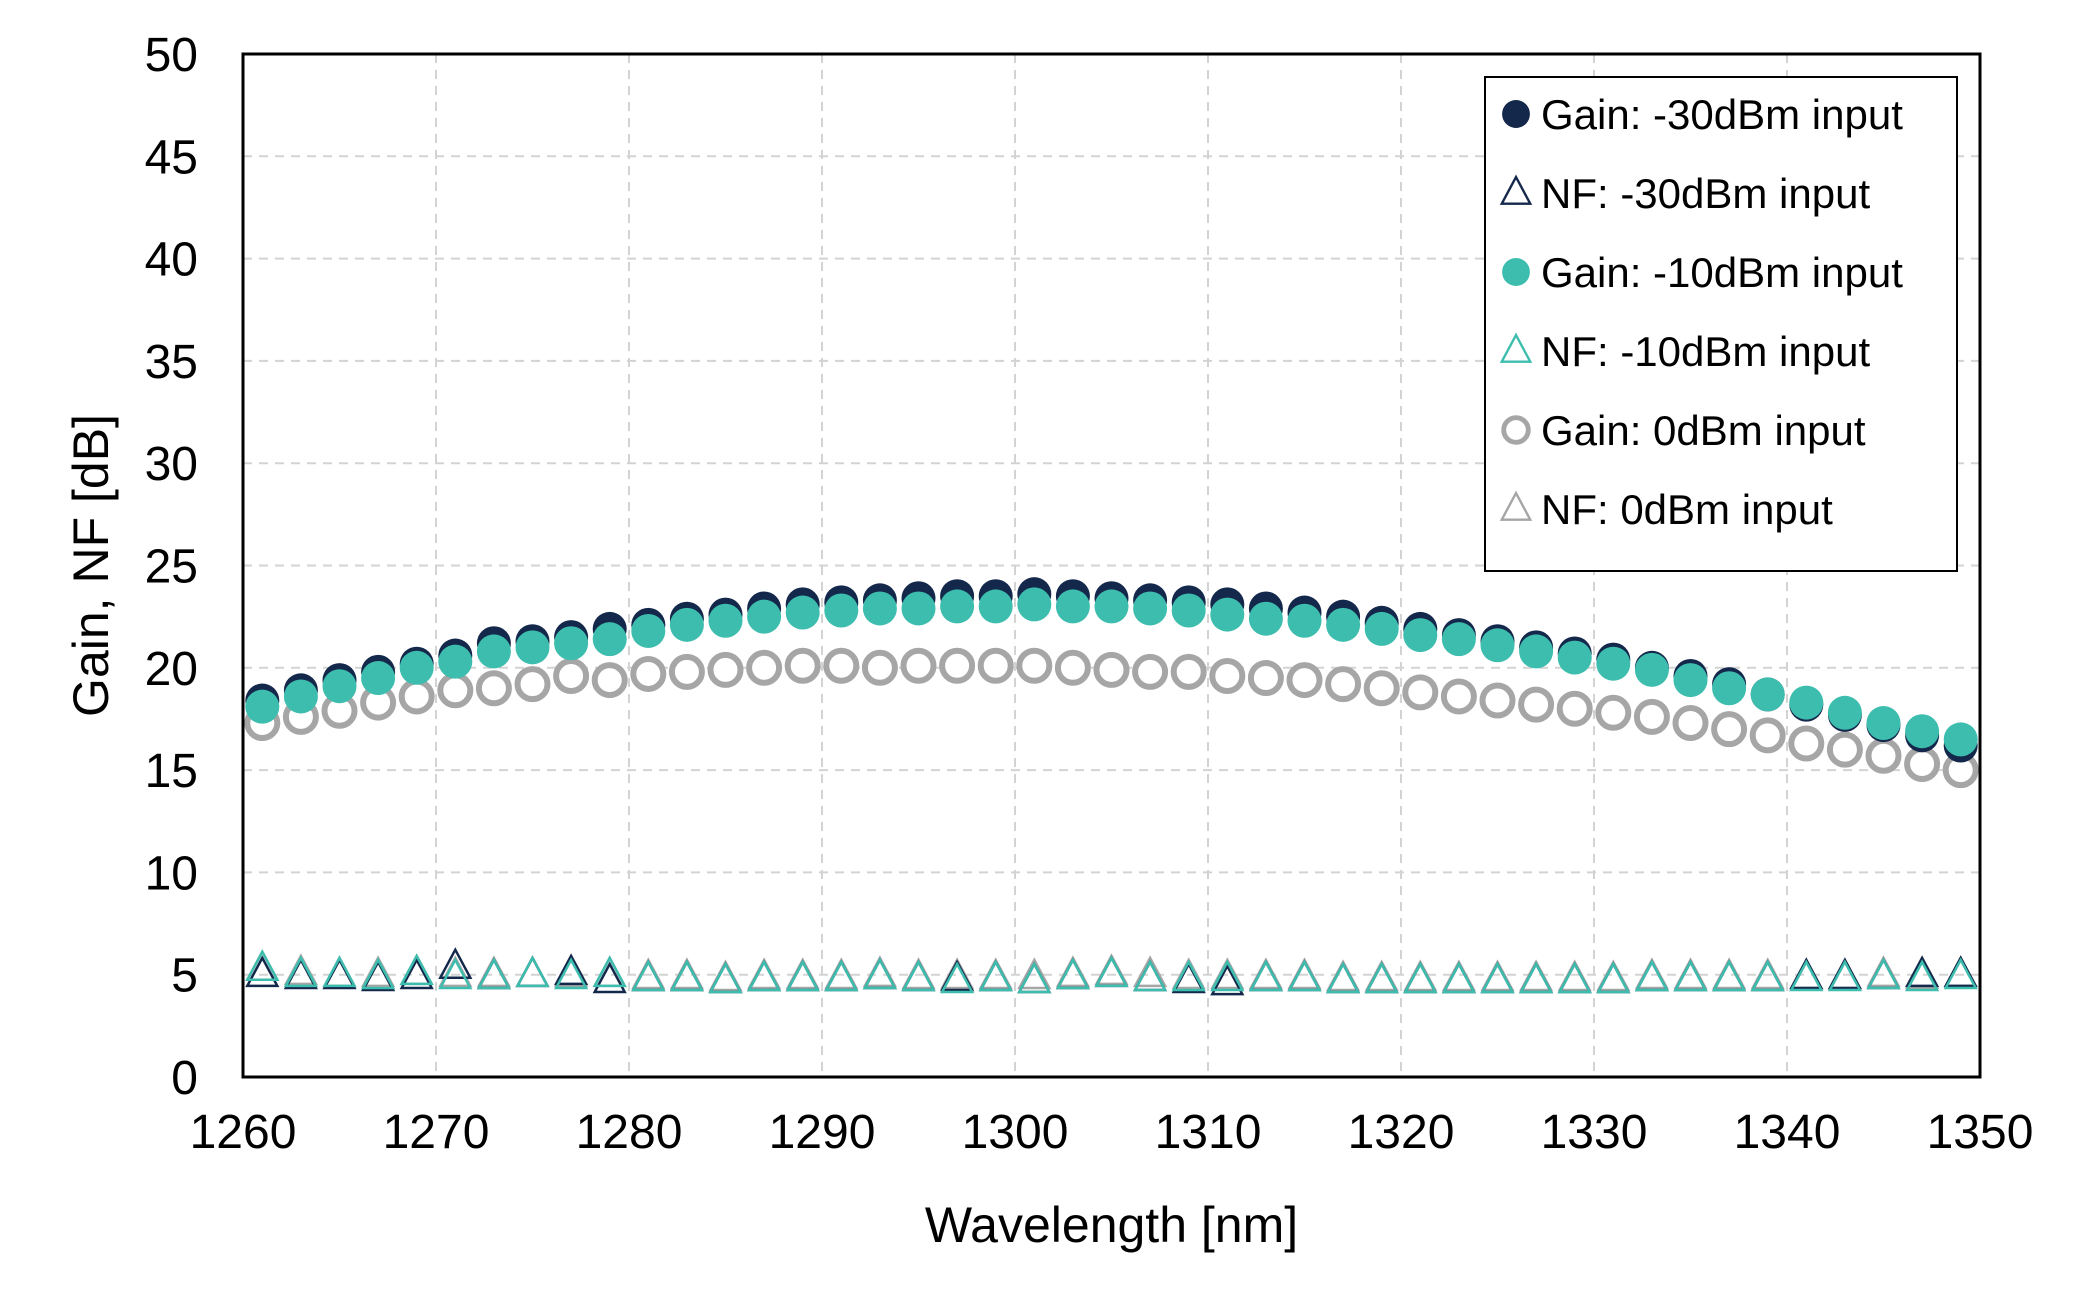 The width and height of the screenshot is (2078, 1304). Describe the element at coordinates (1111, 1225) in the screenshot. I see `x-axis-title: Wavelength [nm]` at that location.